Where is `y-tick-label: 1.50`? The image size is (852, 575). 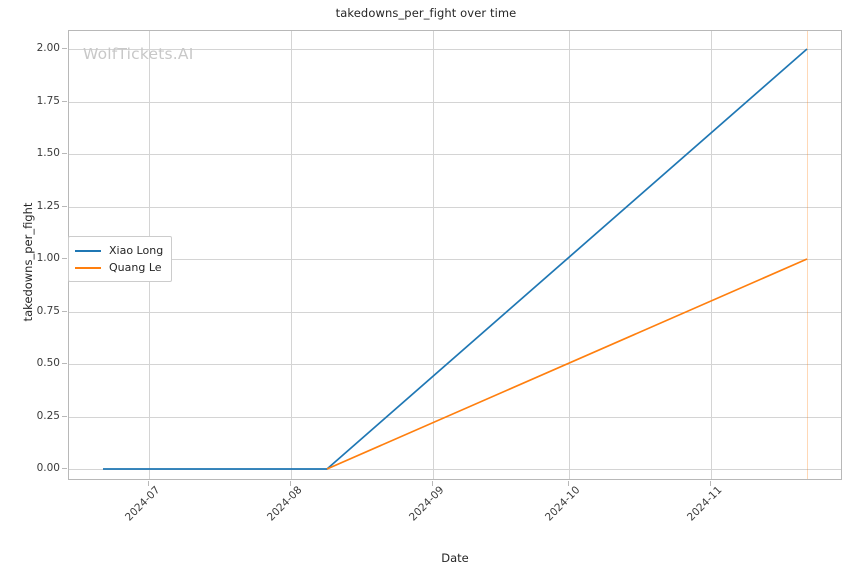
y-tick-label: 1.50 is located at coordinates (48, 153).